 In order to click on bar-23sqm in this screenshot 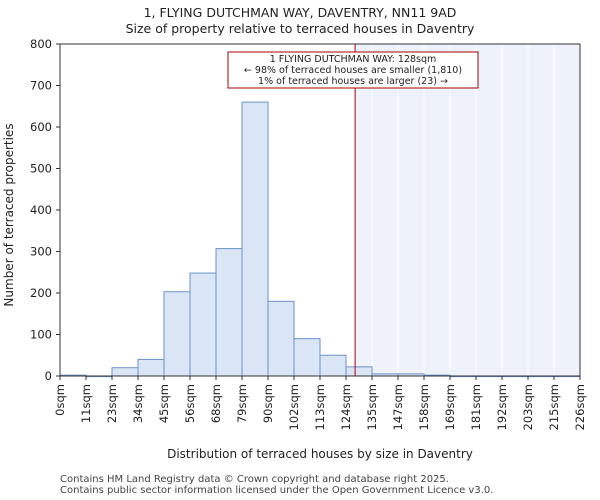, I will do `click(125, 372)`.